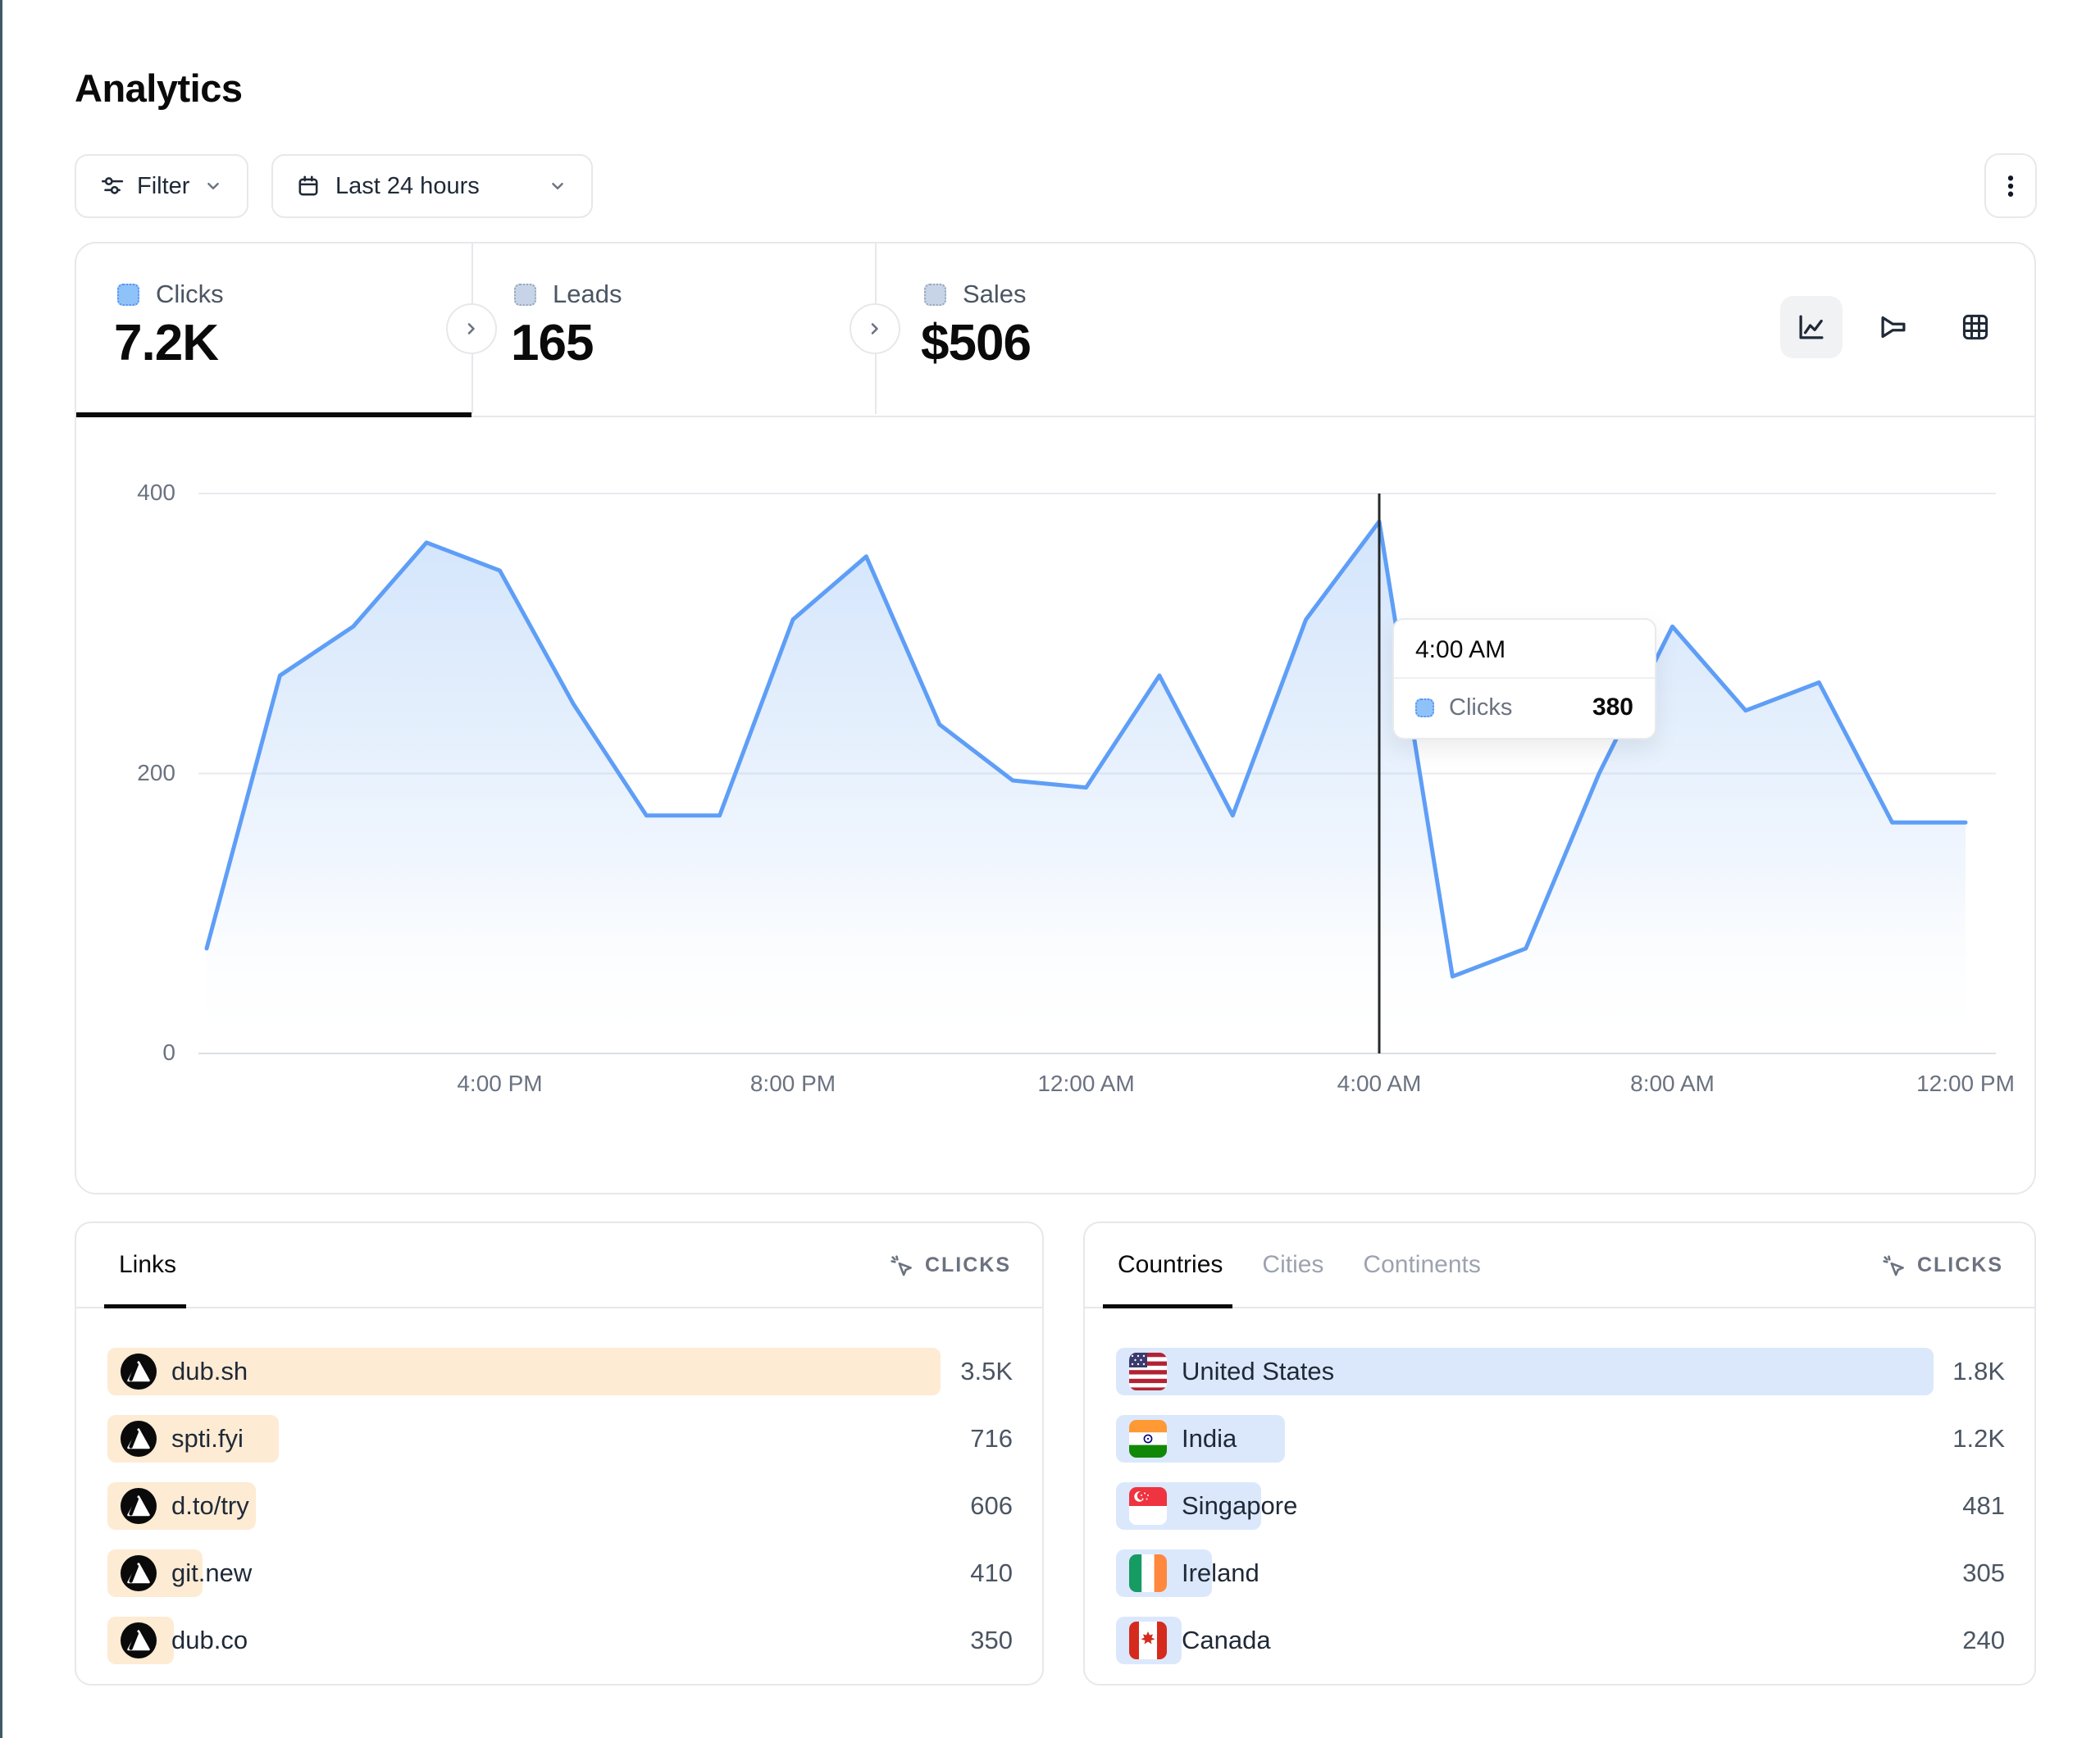 Image resolution: width=2100 pixels, height=1738 pixels. Describe the element at coordinates (995, 294) in the screenshot. I see `stat-label: Sales` at that location.